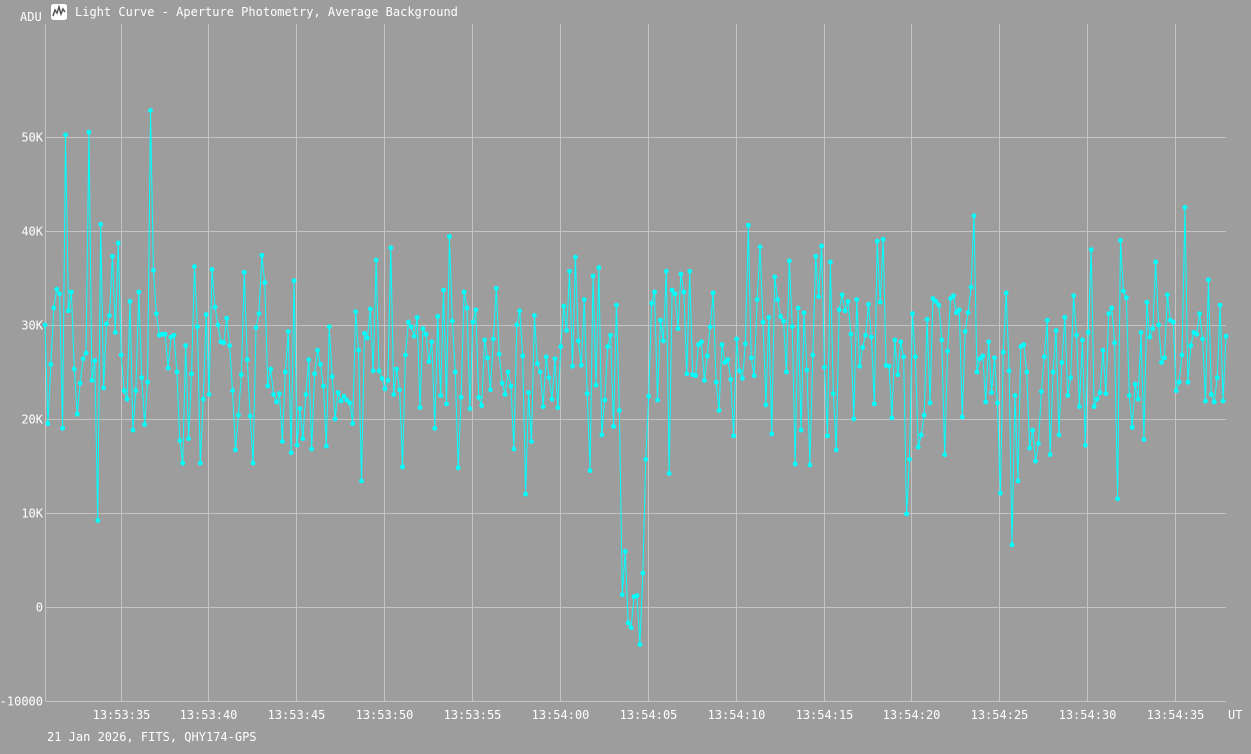  What do you see at coordinates (39, 608) in the screenshot?
I see `y-tick-label: 0` at bounding box center [39, 608].